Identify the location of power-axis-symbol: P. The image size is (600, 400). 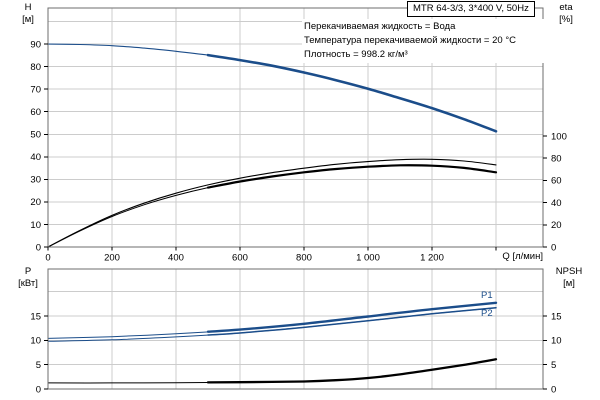
(28, 271).